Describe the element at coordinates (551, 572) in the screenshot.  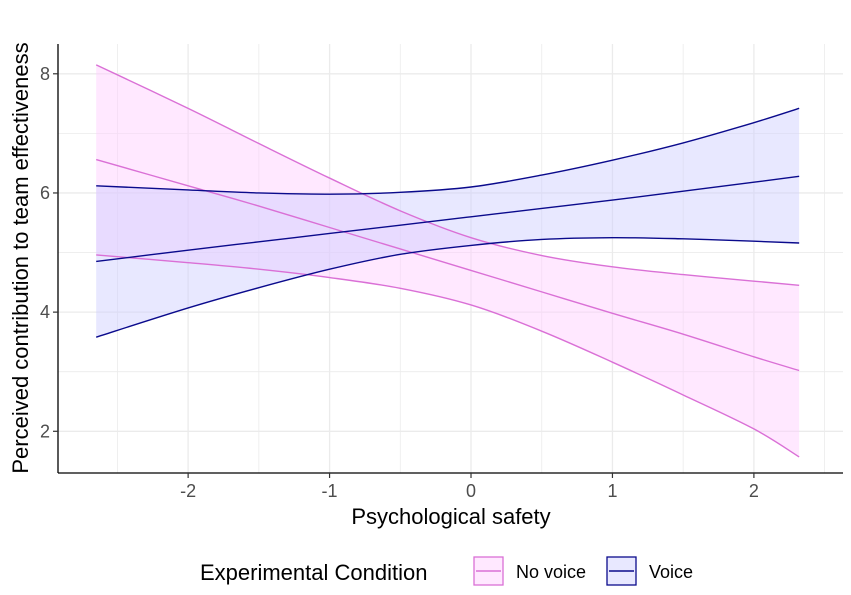
I see `legend-label-no-voice: No voice` at that location.